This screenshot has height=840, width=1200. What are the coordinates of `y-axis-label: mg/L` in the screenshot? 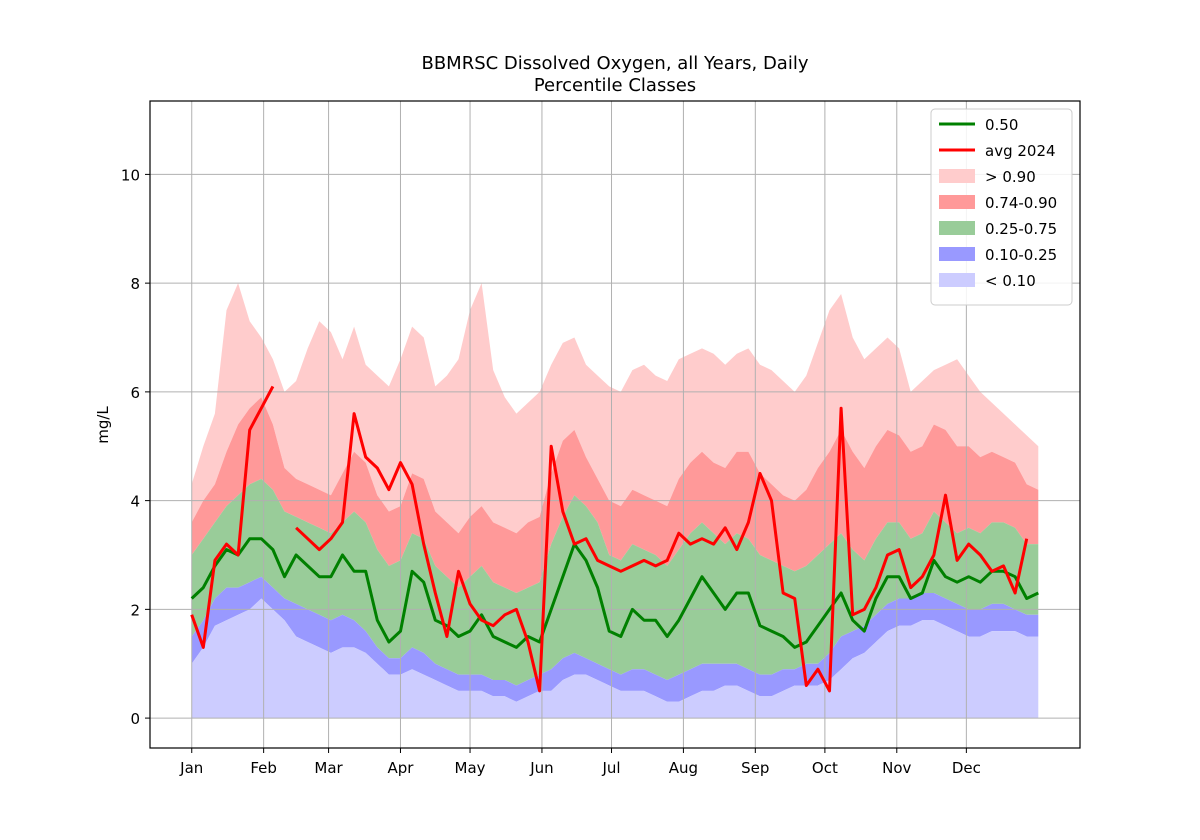 It's located at (103, 425).